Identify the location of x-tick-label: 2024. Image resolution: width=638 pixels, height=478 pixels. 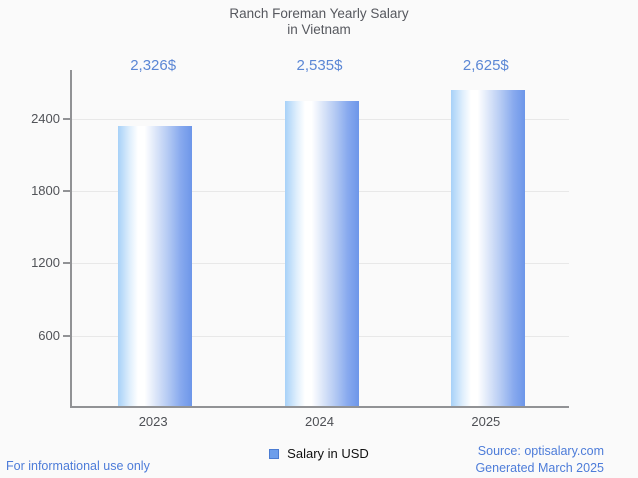
(319, 421).